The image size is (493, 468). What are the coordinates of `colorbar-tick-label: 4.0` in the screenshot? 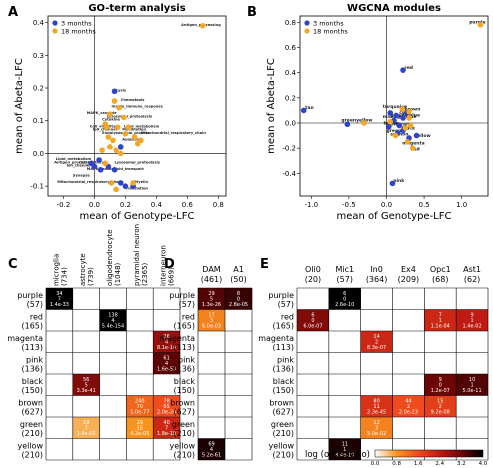 It's located at (483, 464).